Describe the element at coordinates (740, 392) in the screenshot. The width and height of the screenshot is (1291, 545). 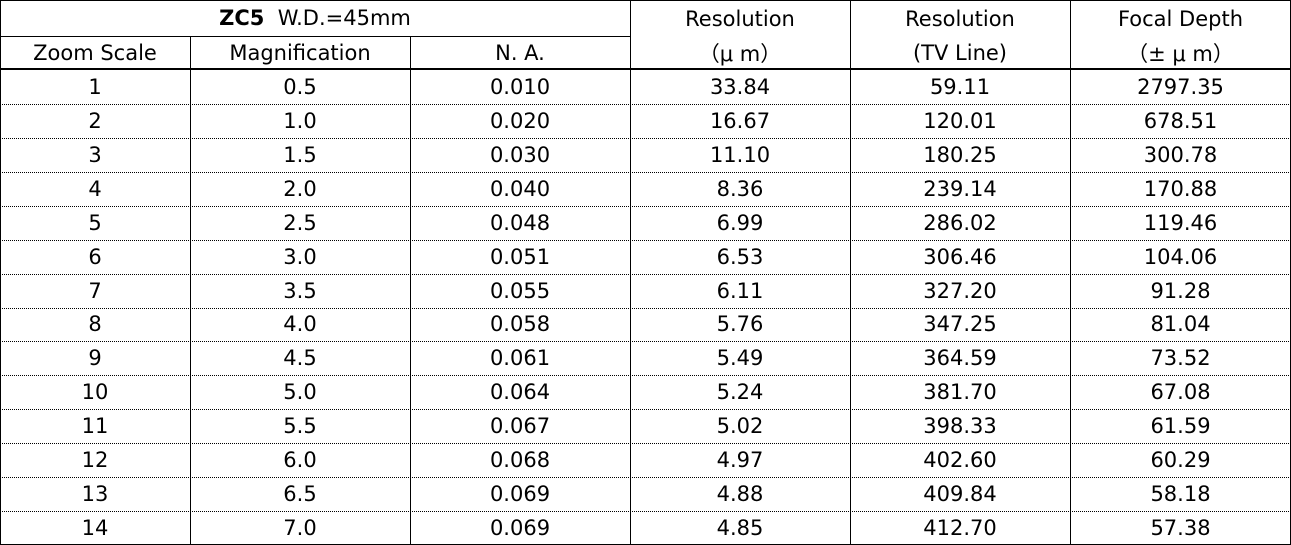
I see `table-cell: 5.24` at that location.